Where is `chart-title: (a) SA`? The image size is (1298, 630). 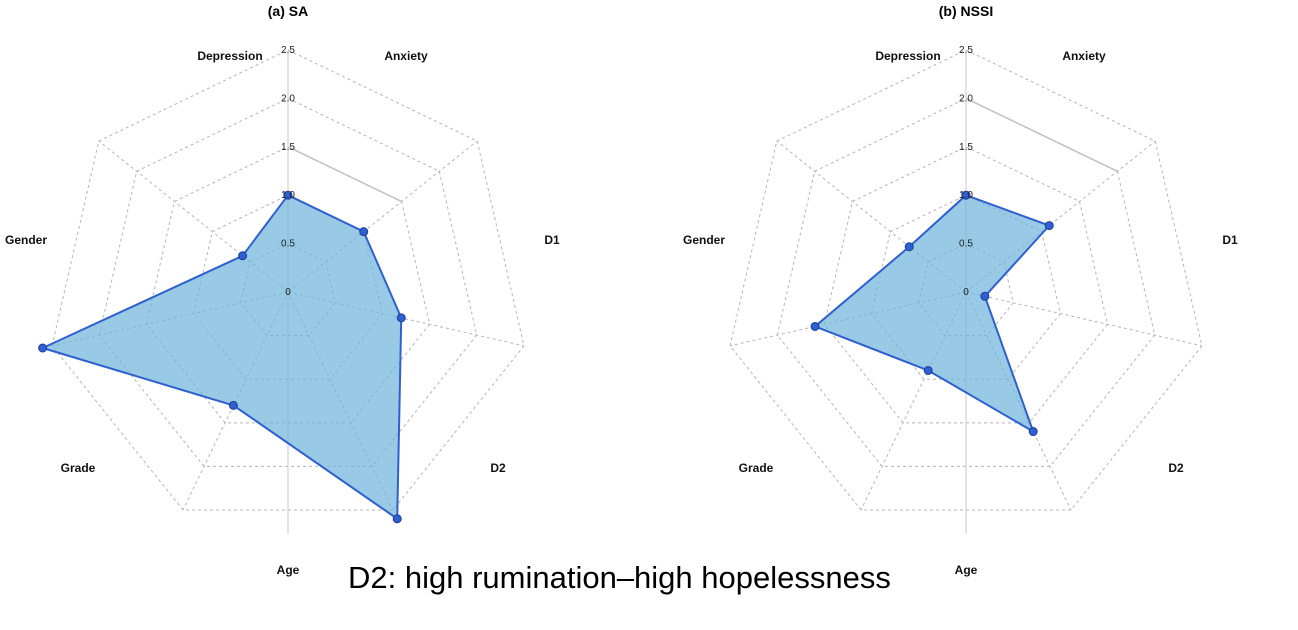
chart-title: (a) SA is located at coordinates (288, 11).